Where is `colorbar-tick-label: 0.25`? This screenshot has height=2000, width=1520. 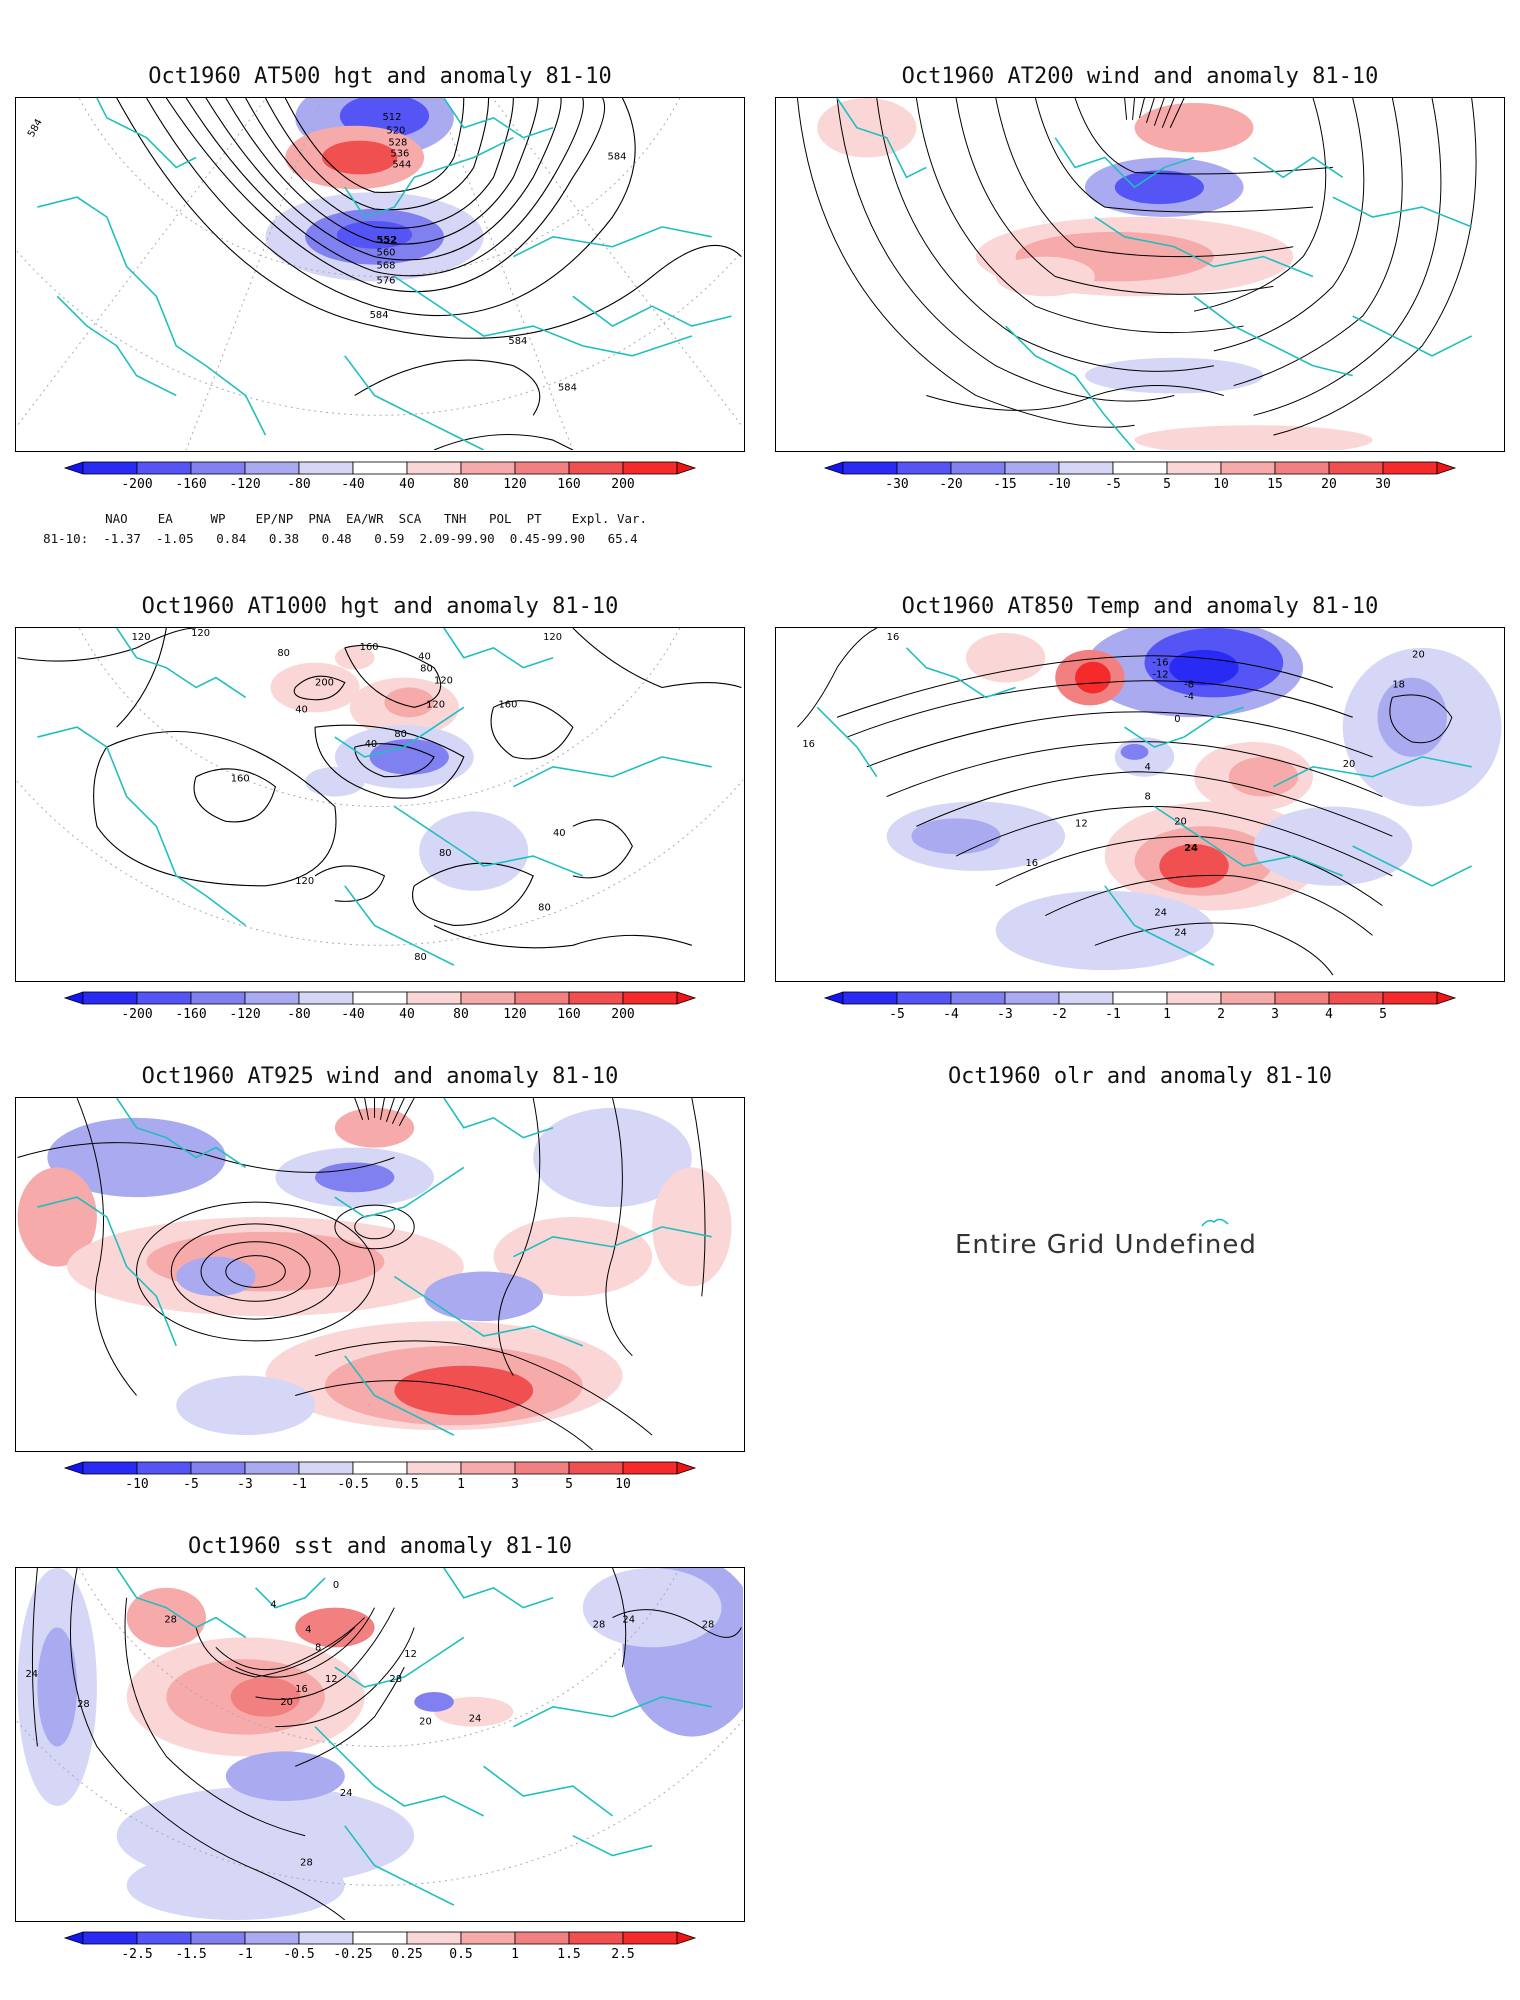
colorbar-tick-label: 0.25 is located at coordinates (406, 1954).